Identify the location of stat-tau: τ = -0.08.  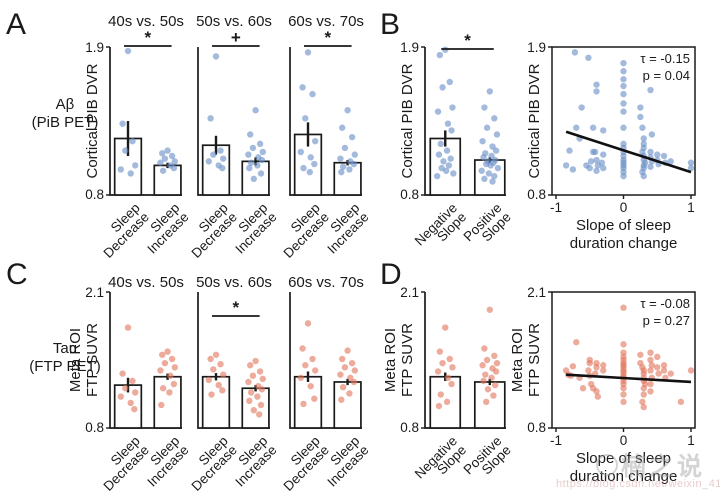
(665, 303).